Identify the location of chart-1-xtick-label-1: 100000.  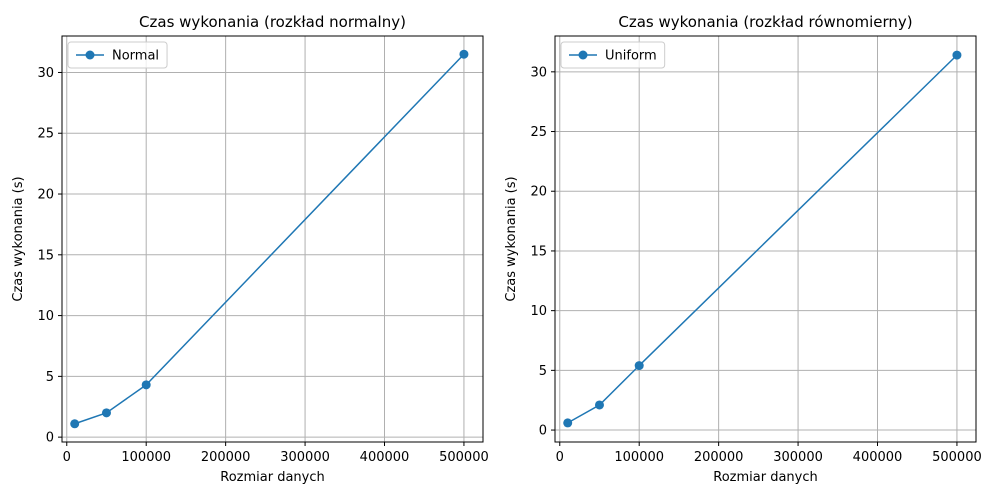
(146, 457).